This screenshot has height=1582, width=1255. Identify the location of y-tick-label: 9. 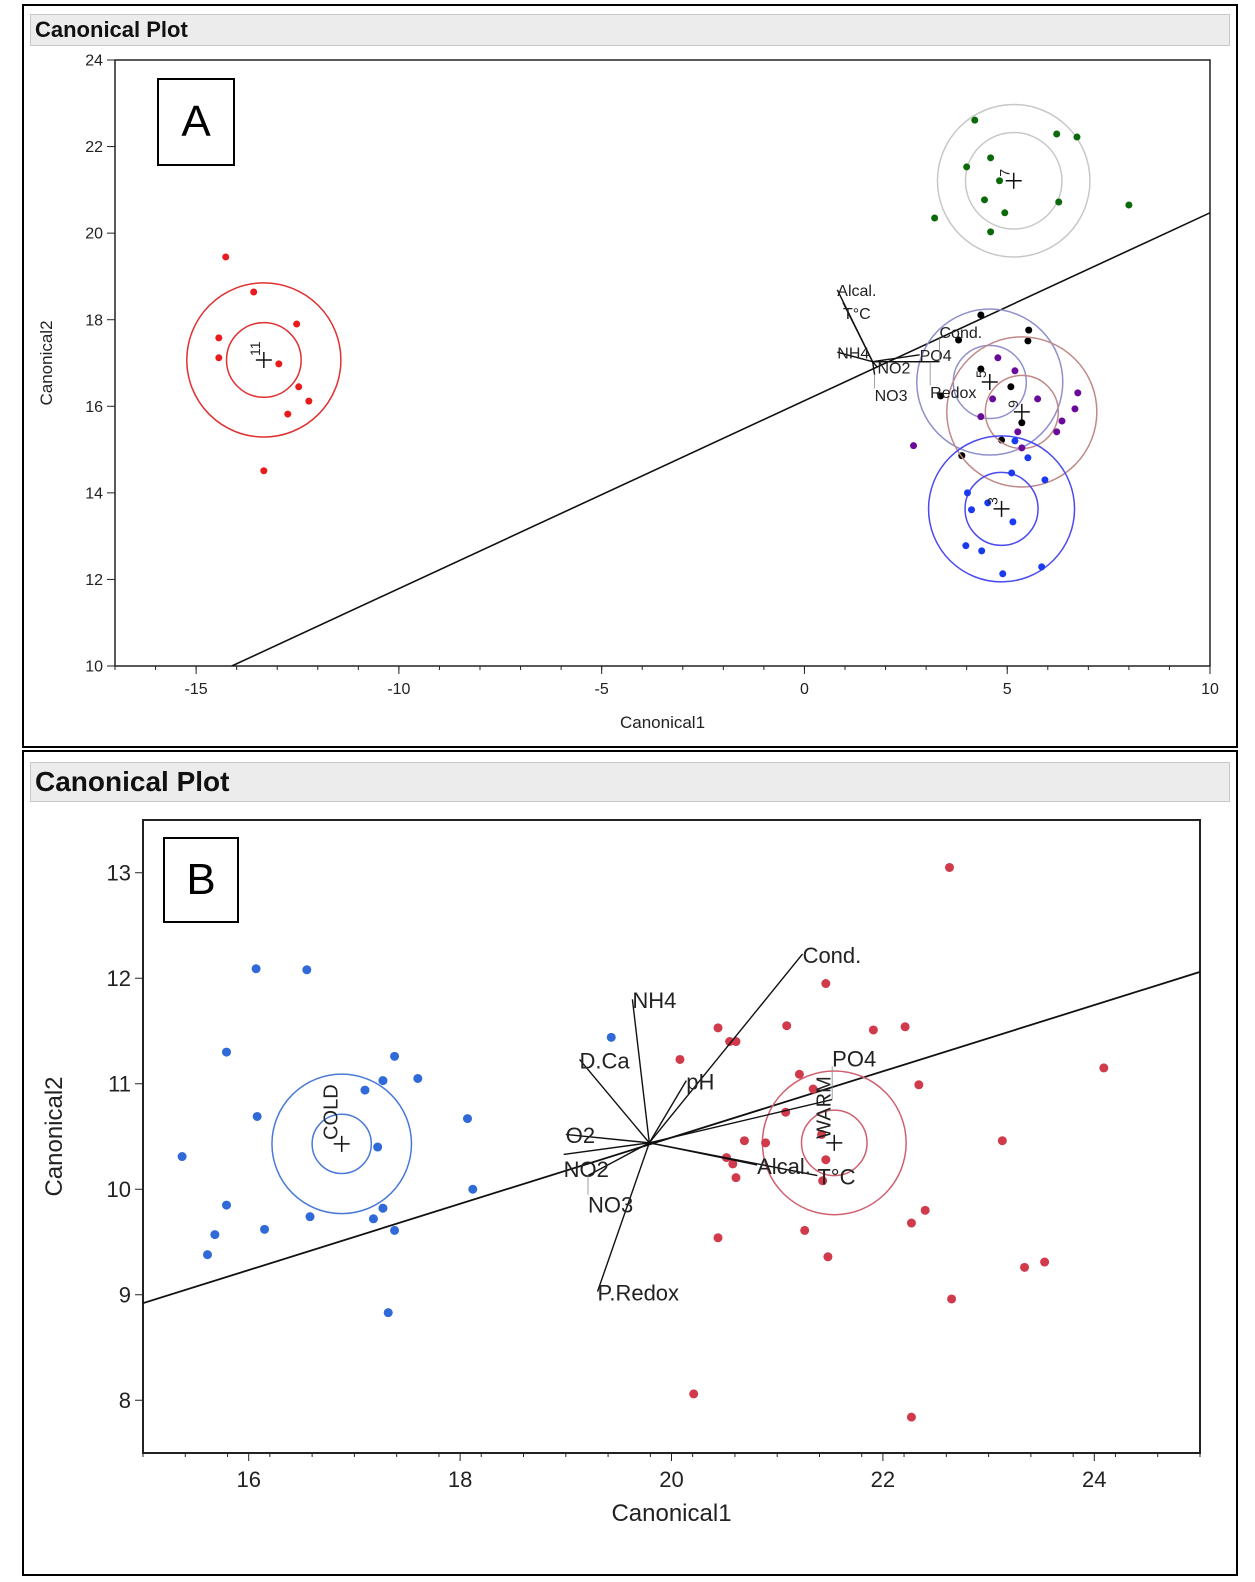
(125, 1294).